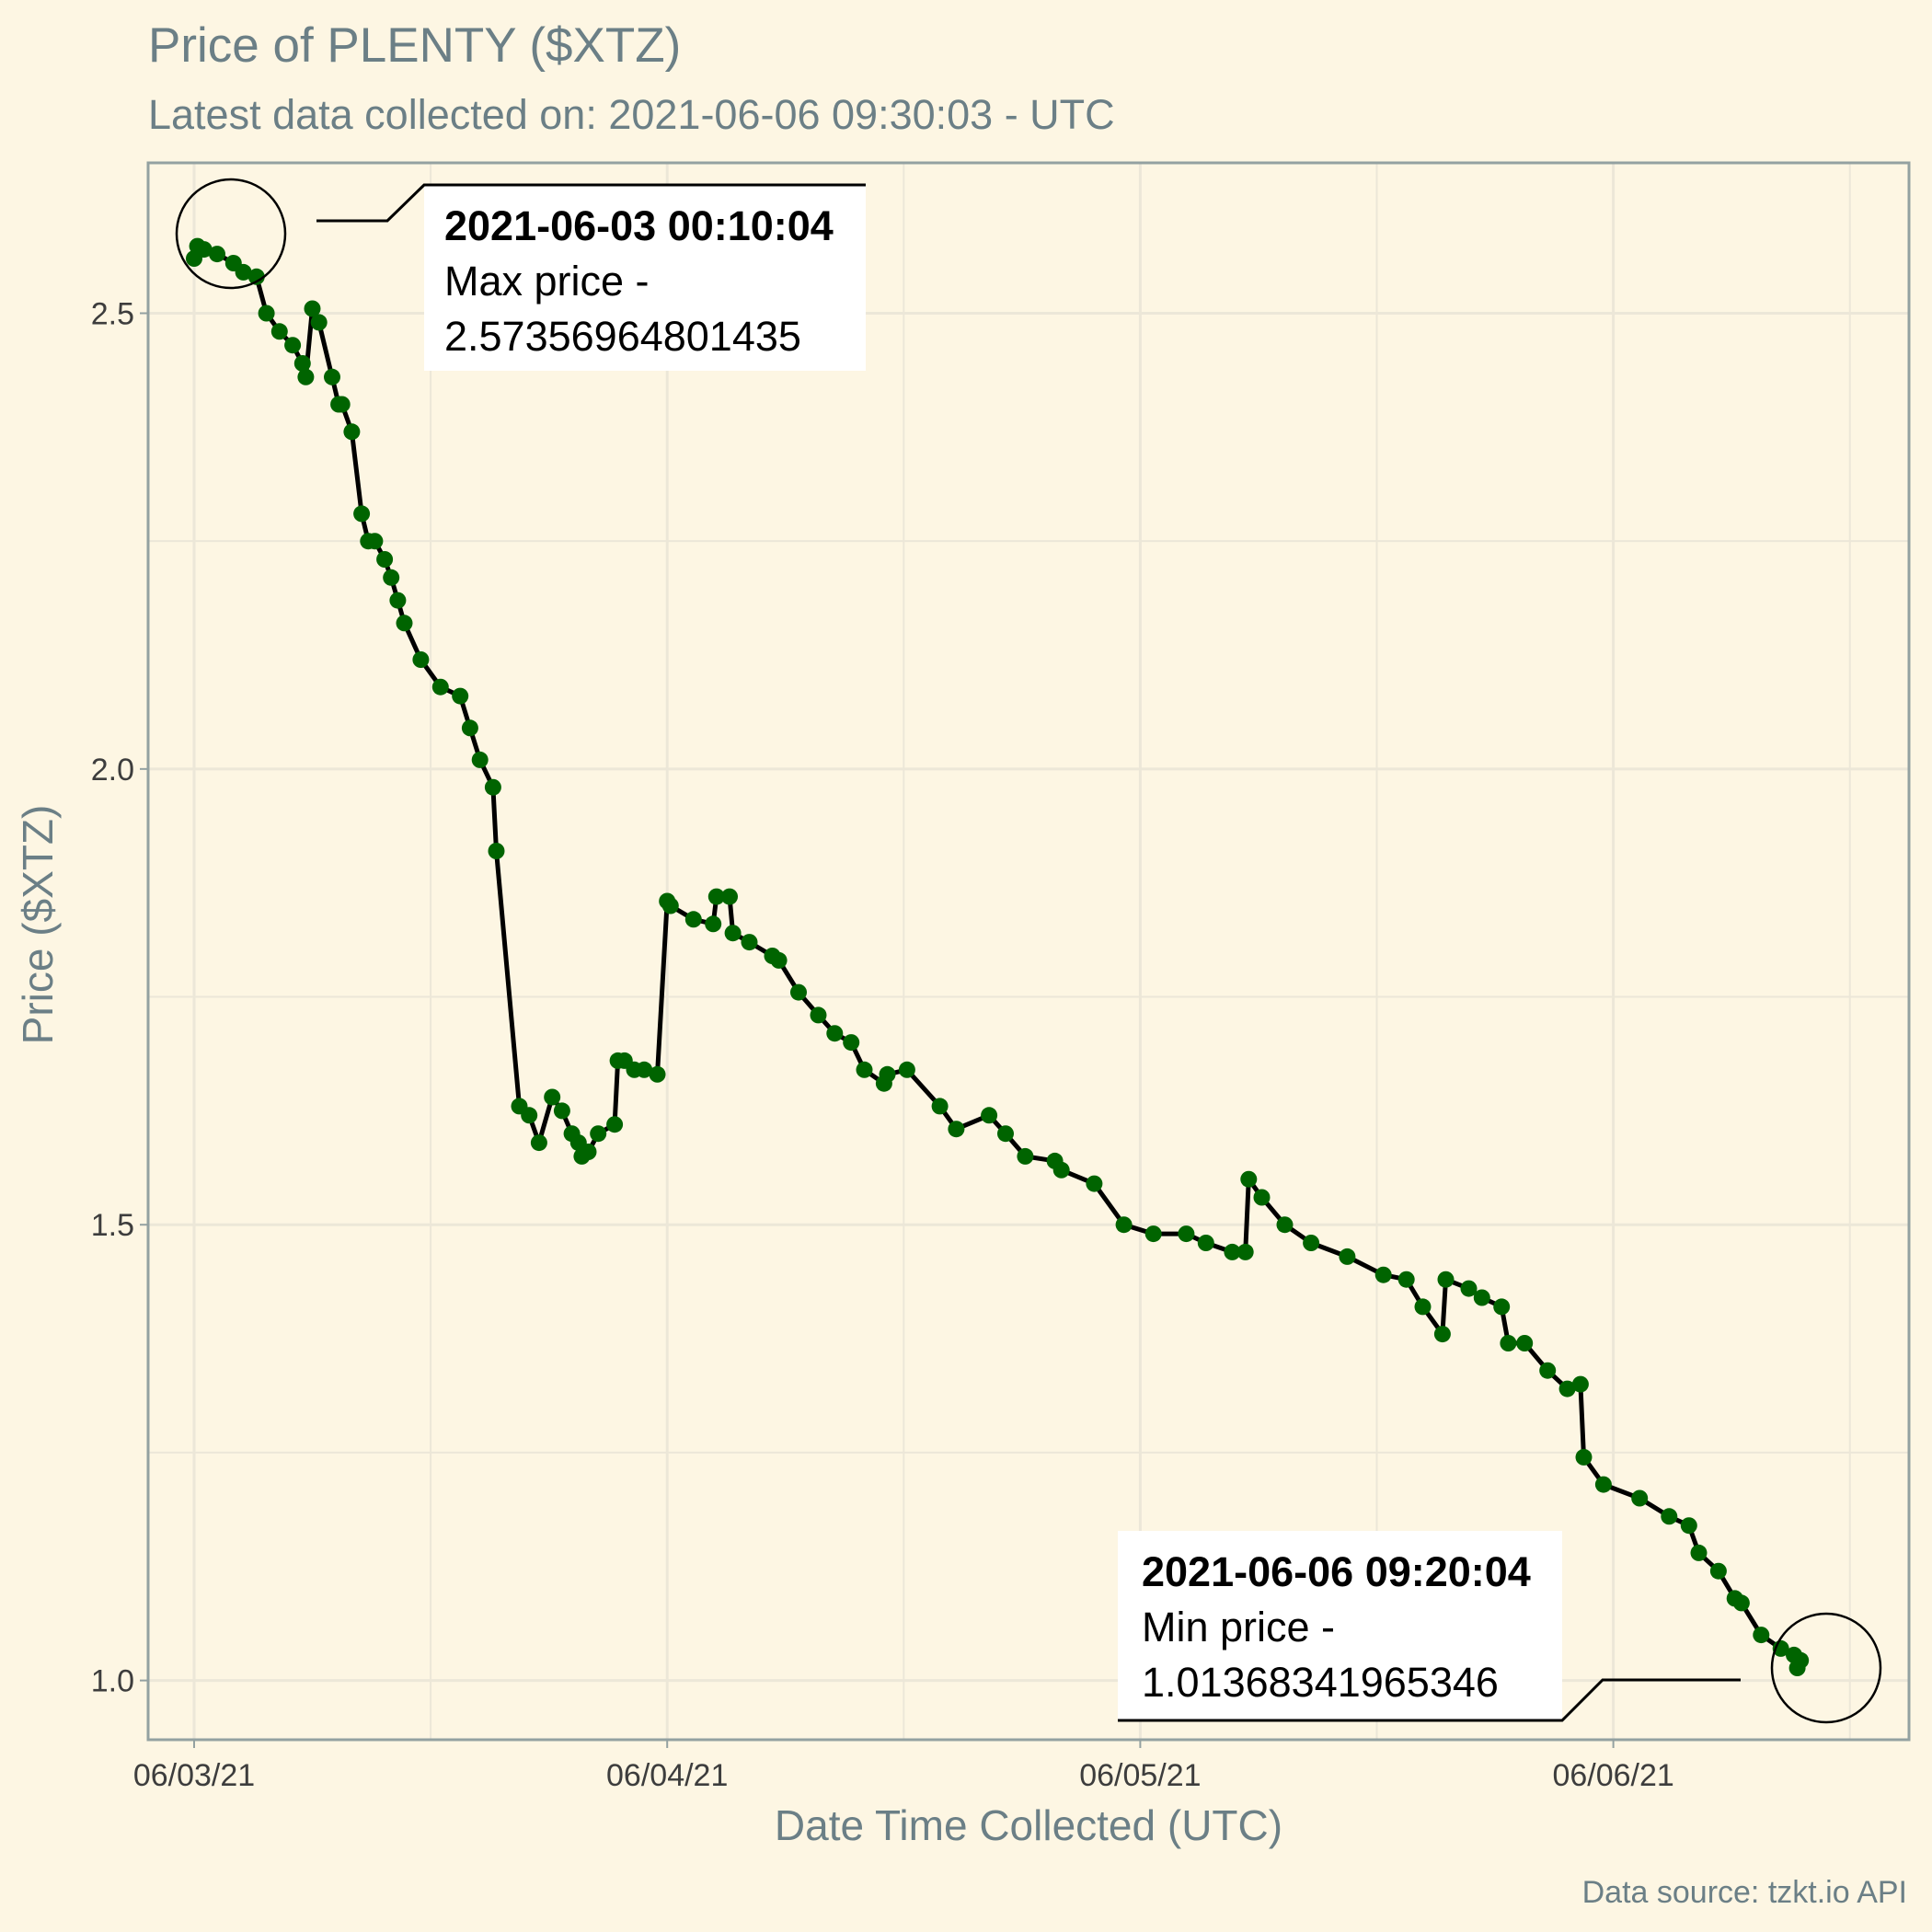 The height and width of the screenshot is (1932, 1932). Describe the element at coordinates (112, 770) in the screenshot. I see `y-tick-label: 2.0` at that location.